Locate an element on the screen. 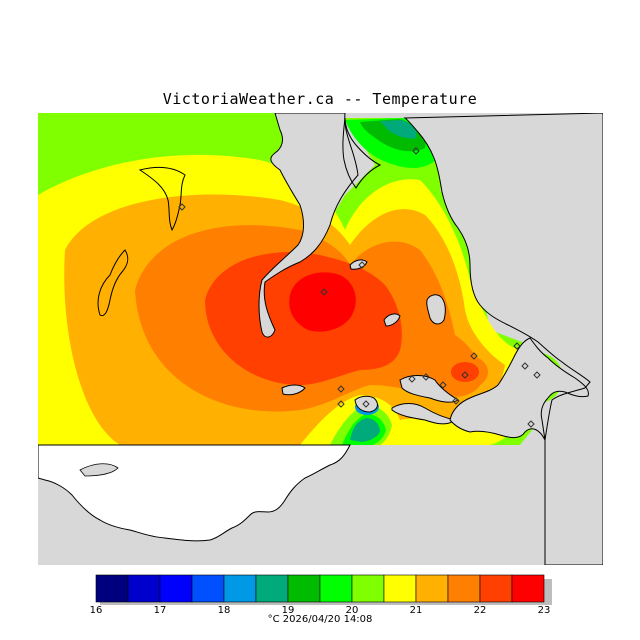  legend-tick-label: 20 is located at coordinates (352, 610).